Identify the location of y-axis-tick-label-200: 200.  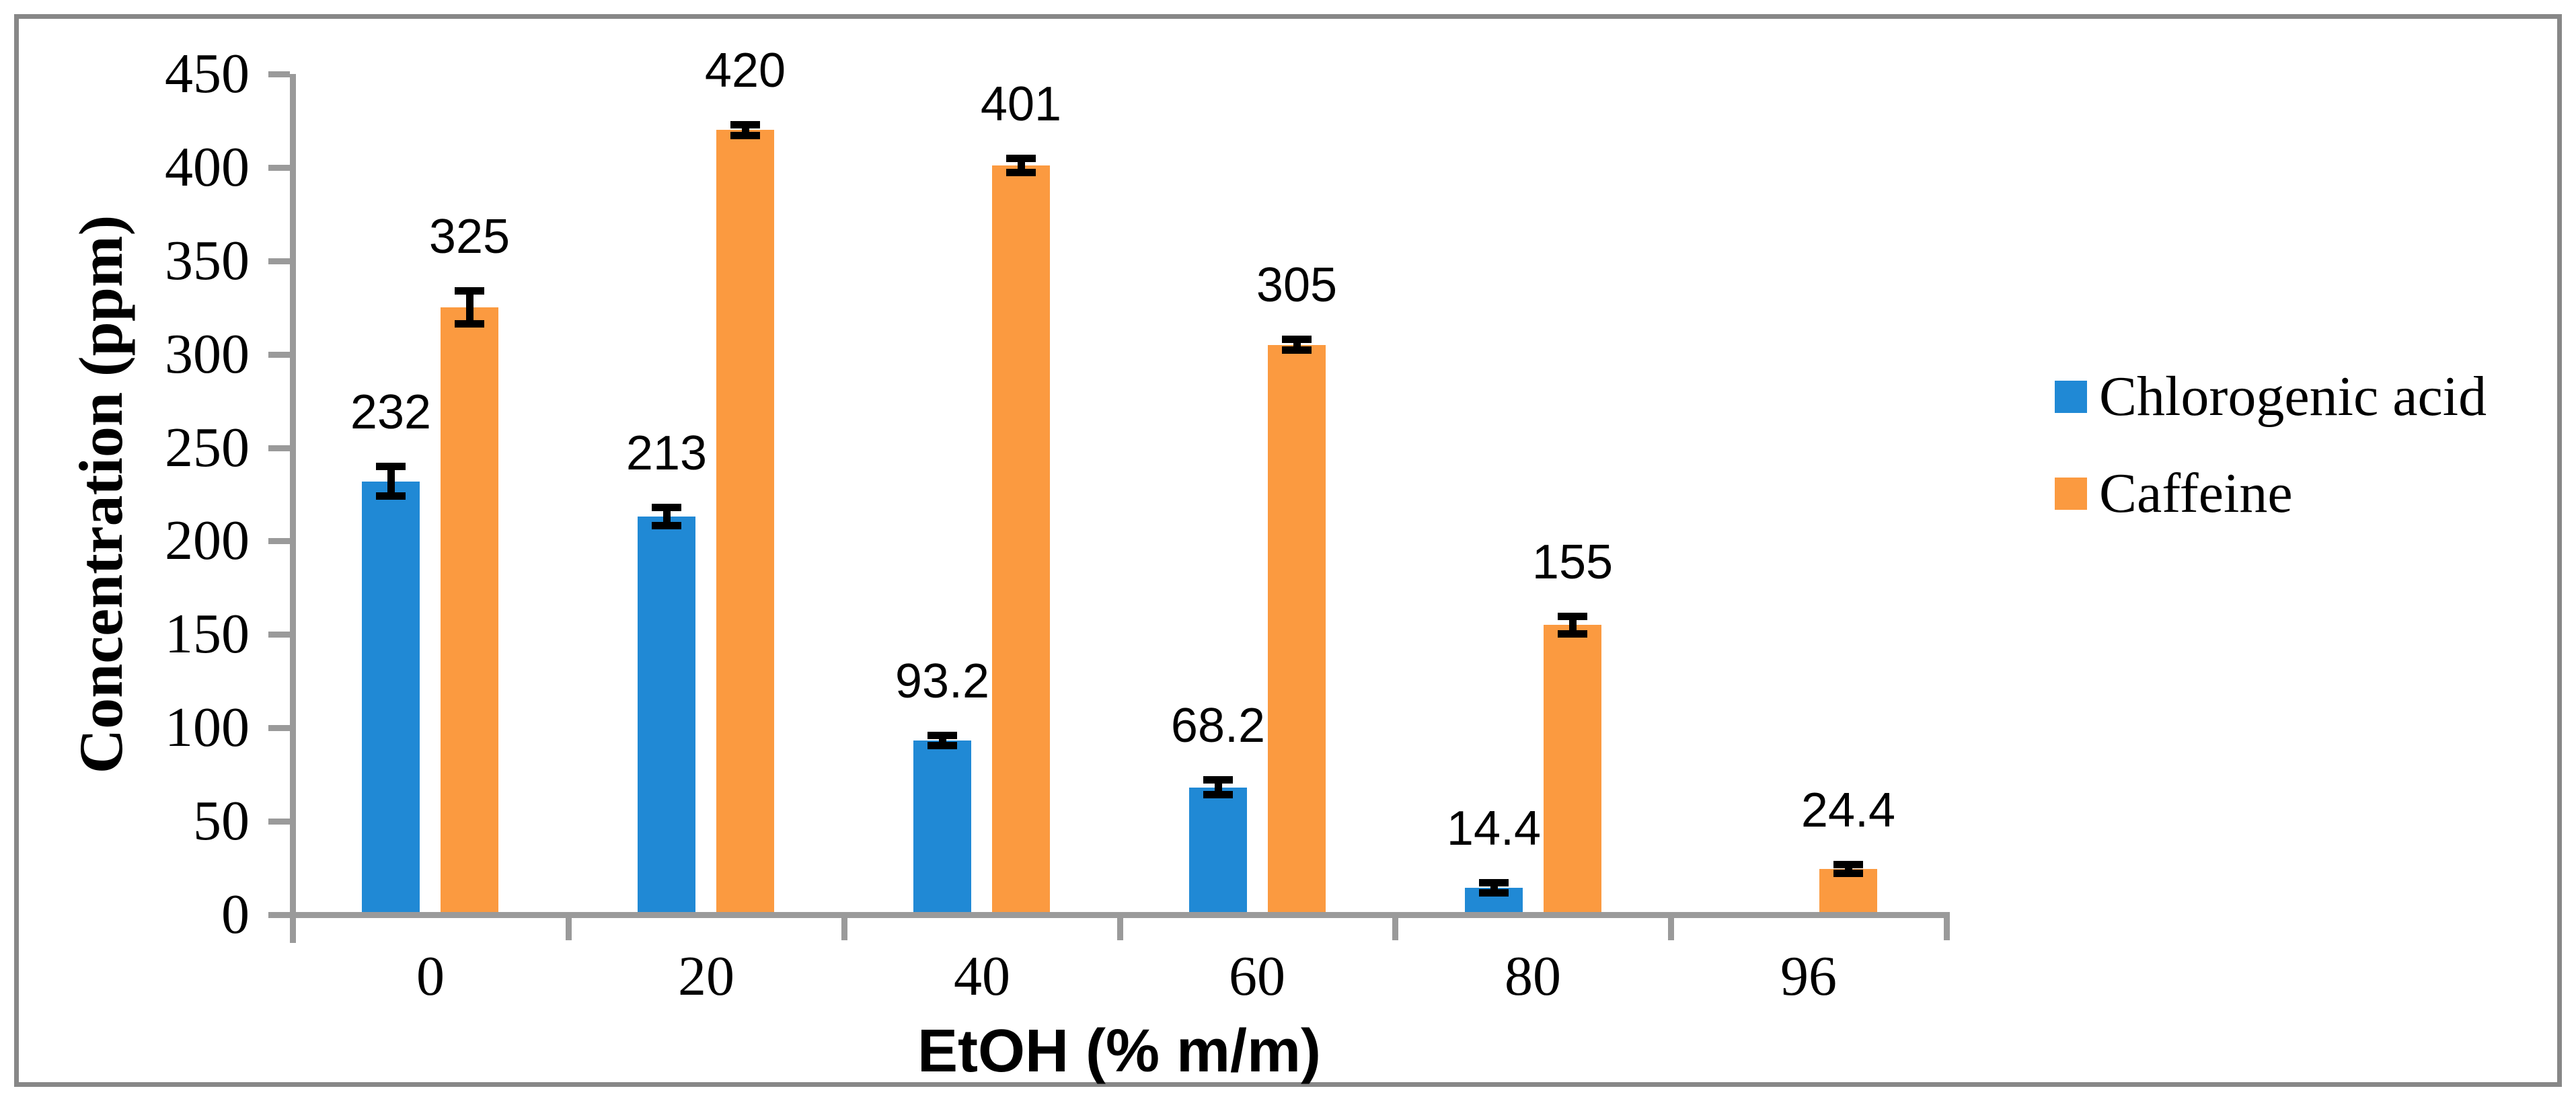
(207, 540).